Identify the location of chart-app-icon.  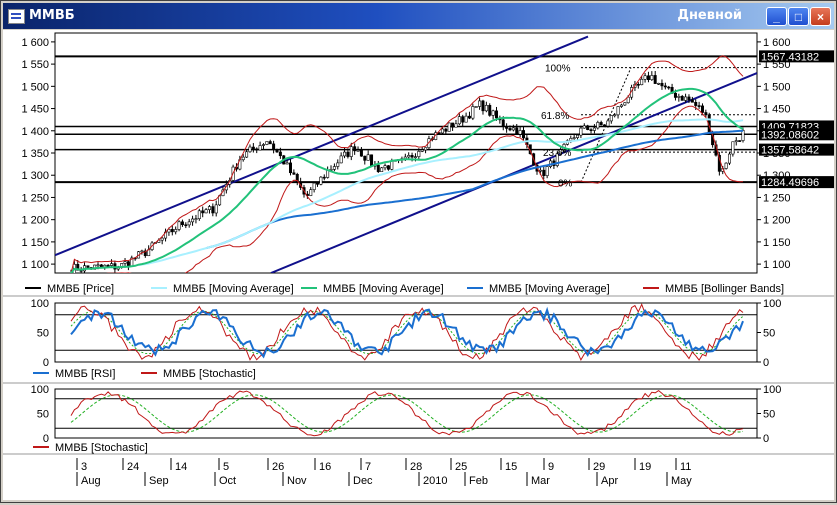
(16, 16).